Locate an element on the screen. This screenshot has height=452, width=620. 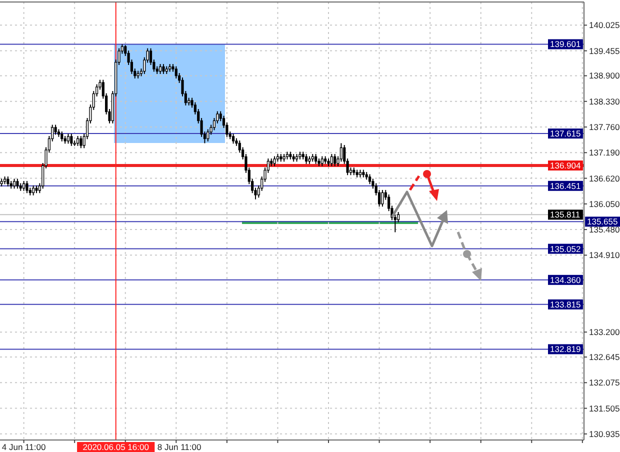
y-tick-label: 131.505 is located at coordinates (604, 408).